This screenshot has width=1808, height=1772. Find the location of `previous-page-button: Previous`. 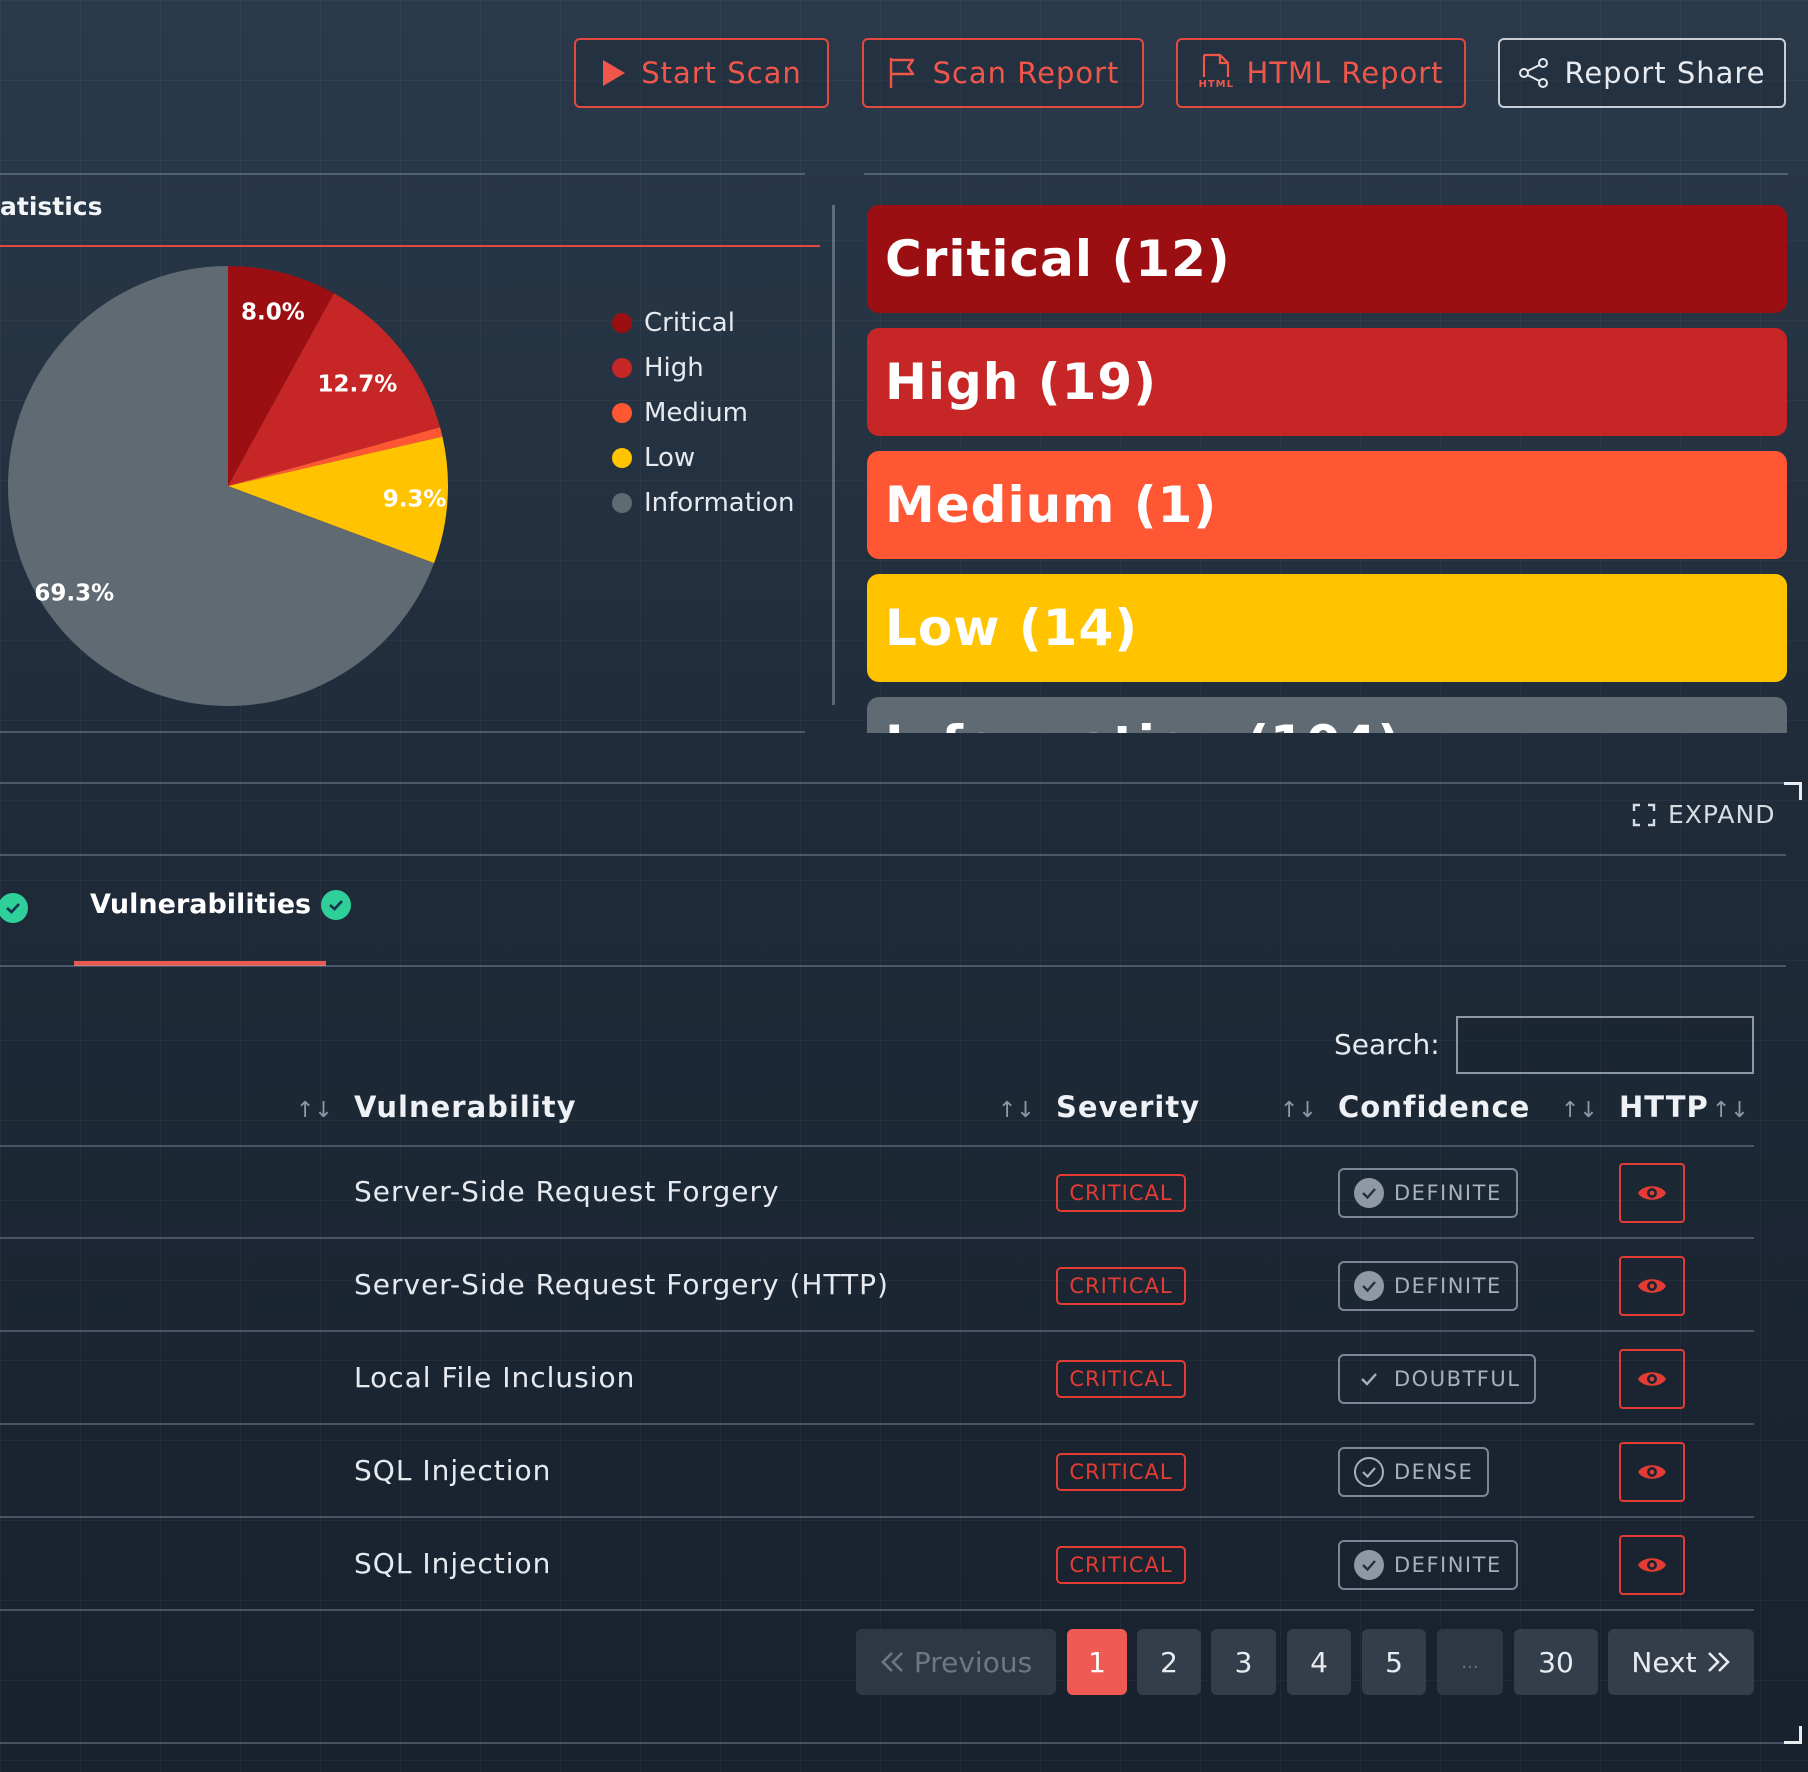

previous-page-button: Previous is located at coordinates (956, 1662).